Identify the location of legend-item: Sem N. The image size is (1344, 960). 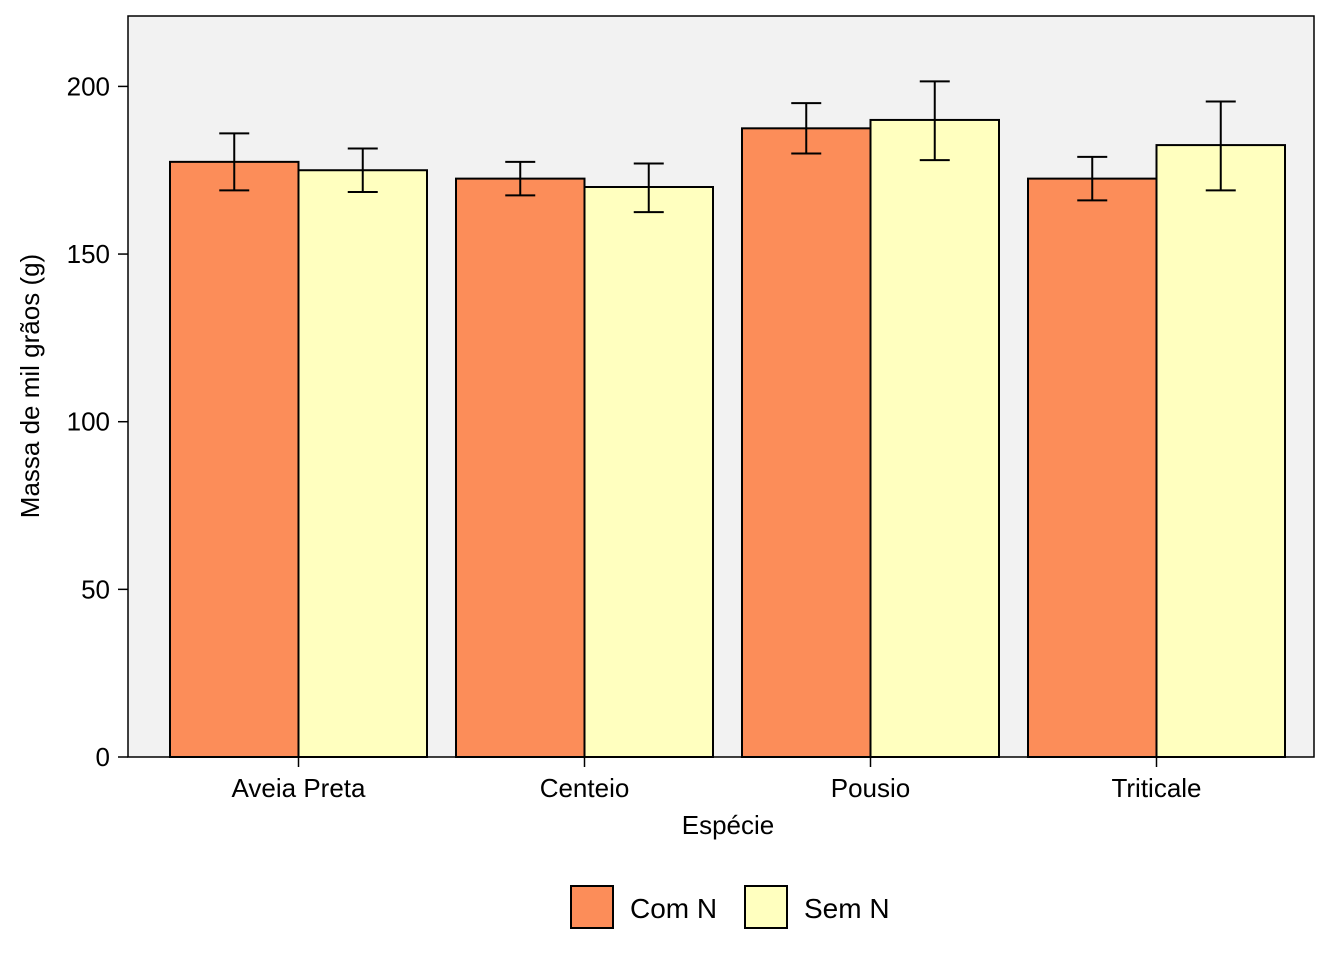
(817, 907).